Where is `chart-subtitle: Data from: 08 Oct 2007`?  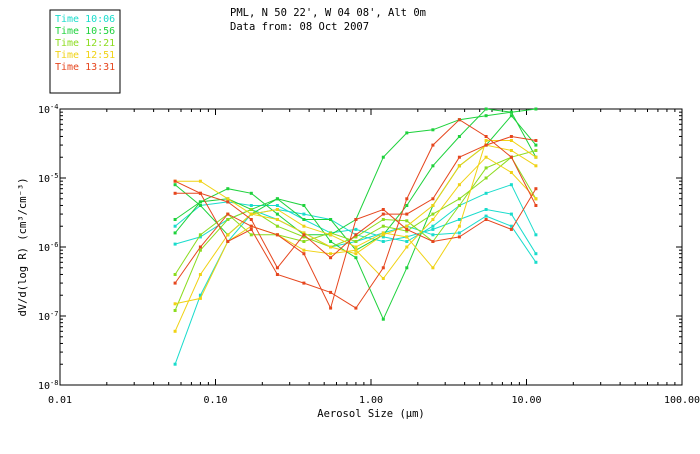
chart-subtitle: Data from: 08 Oct 2007 is located at coordinates (299, 27).